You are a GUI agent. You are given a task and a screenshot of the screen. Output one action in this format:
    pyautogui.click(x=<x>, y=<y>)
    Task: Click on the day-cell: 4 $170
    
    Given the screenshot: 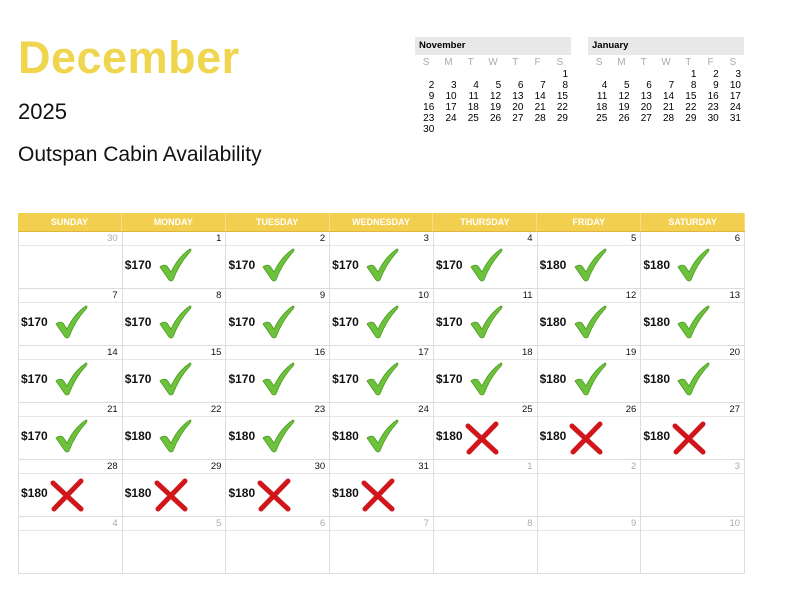 What is the action you would take?
    pyautogui.click(x=485, y=260)
    